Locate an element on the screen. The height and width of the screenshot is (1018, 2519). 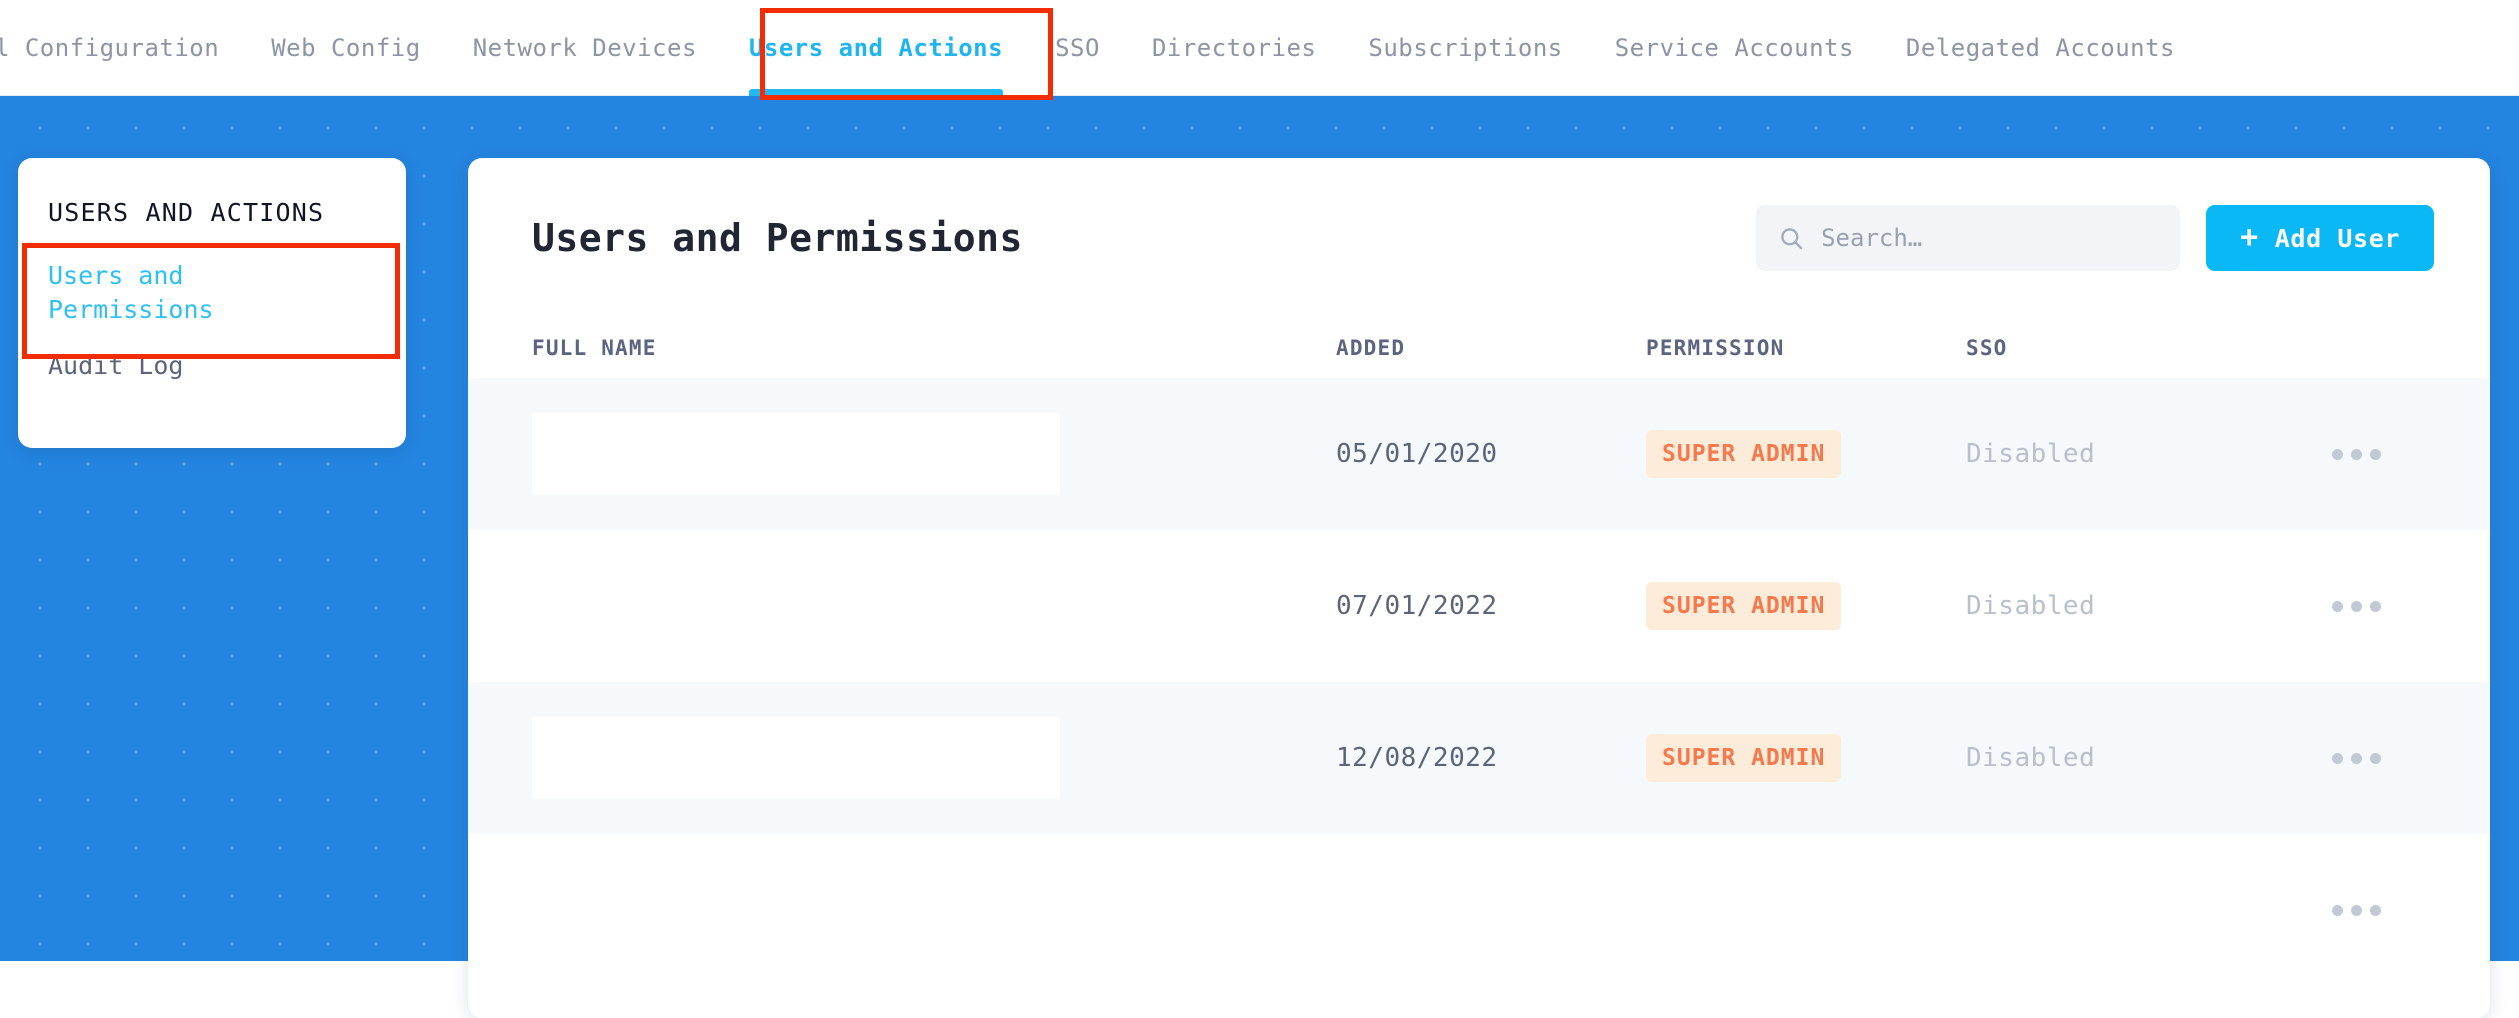
nav-tab-network-devices: Network Devices is located at coordinates (585, 48).